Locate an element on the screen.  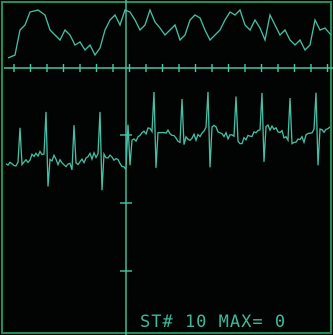
upper-trace is located at coordinates (169, 33).